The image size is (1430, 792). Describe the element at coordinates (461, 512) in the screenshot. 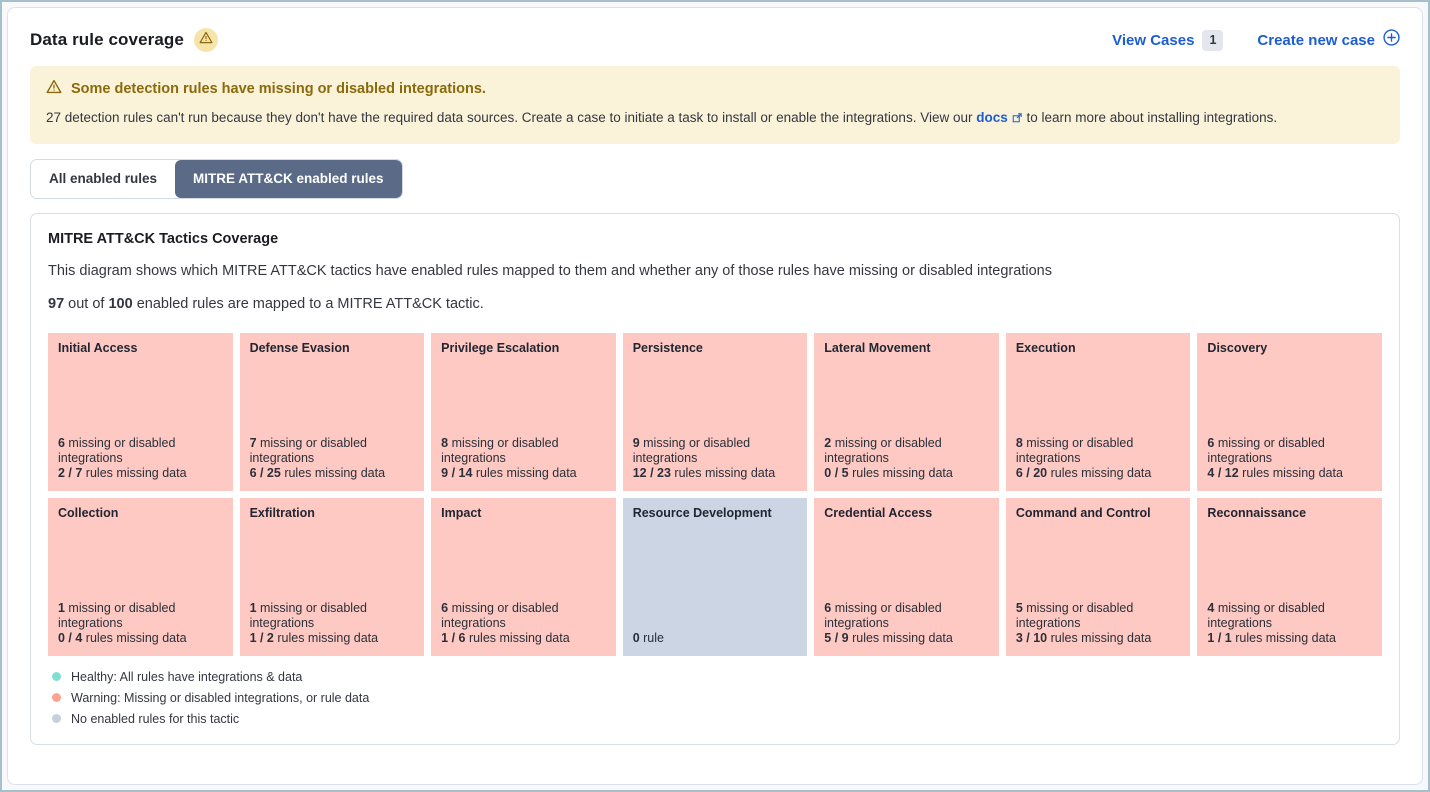

I see `tactic-name: Impact` at that location.